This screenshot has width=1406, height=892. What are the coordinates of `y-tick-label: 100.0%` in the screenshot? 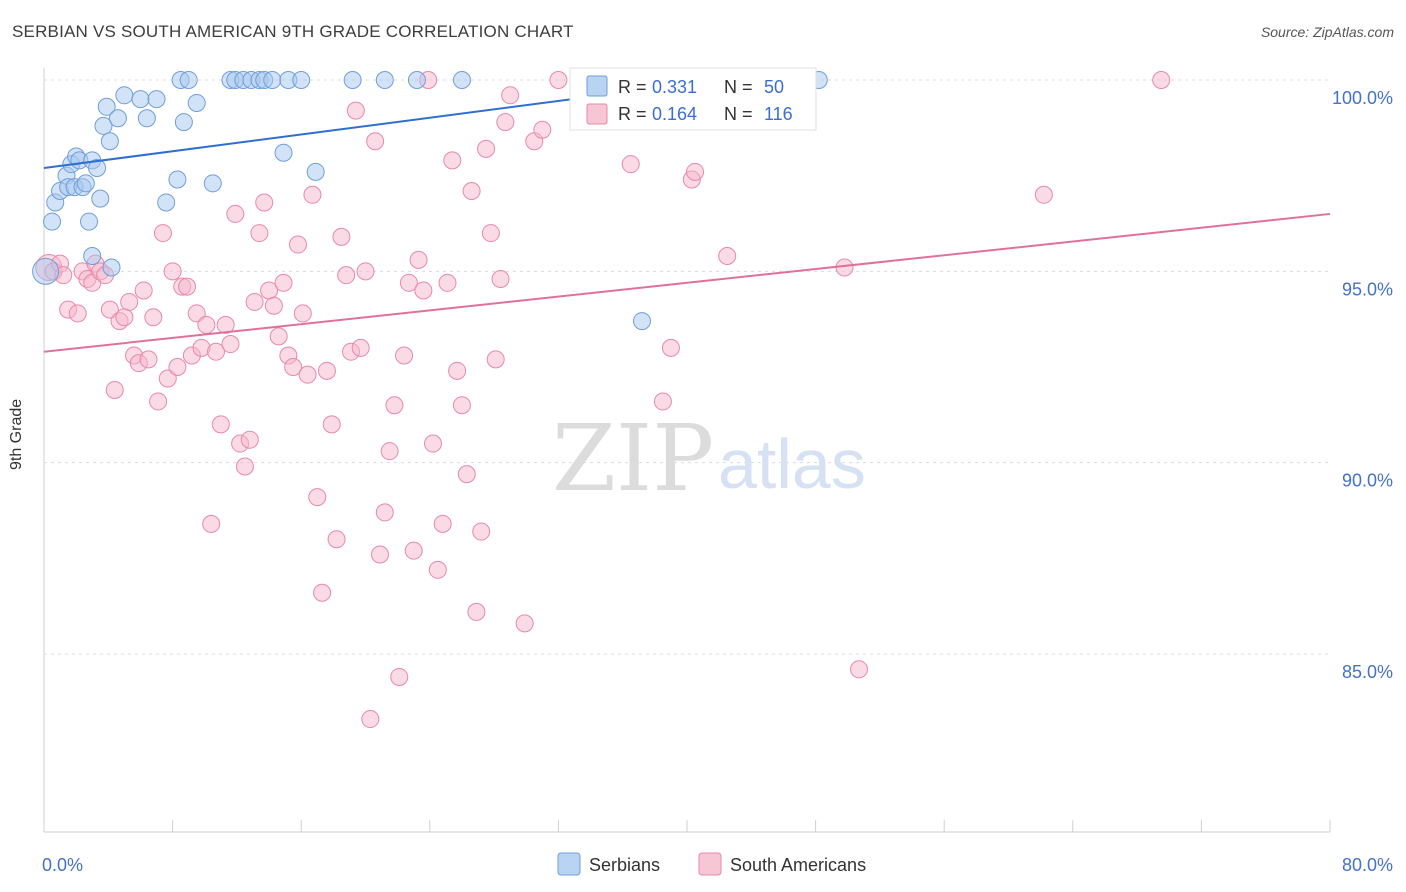 It's located at (1362, 98).